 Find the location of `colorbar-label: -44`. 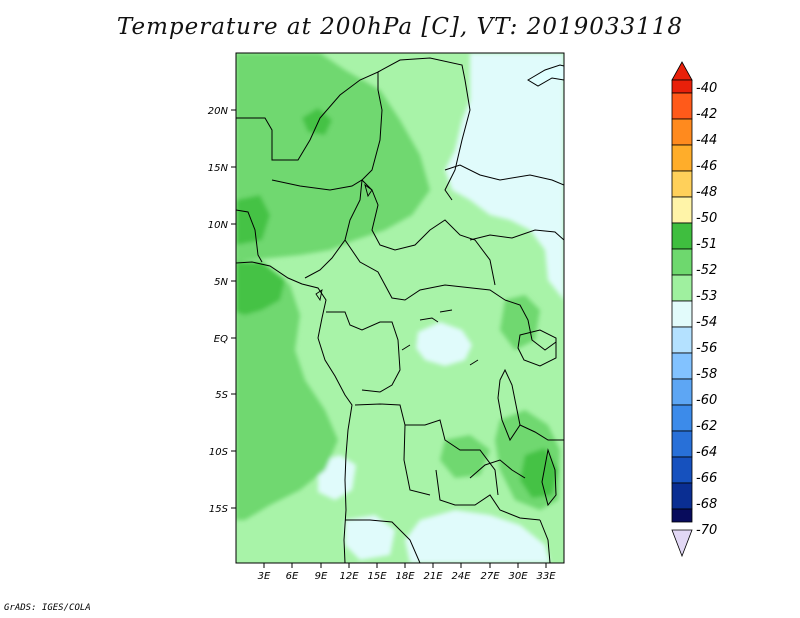

colorbar-label: -44 is located at coordinates (706, 140).